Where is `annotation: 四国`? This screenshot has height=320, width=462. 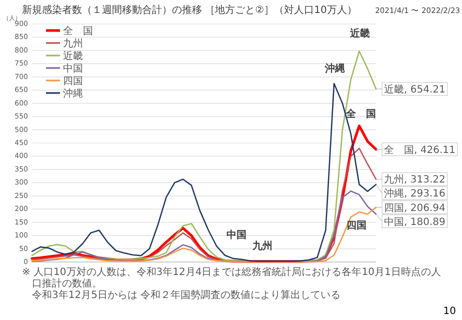 annotation: 四国 is located at coordinates (356, 226).